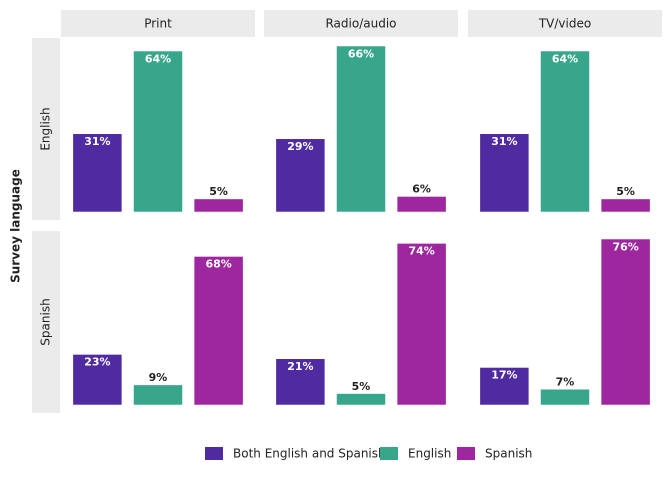  What do you see at coordinates (300, 366) in the screenshot?
I see `value-label: 21%` at bounding box center [300, 366].